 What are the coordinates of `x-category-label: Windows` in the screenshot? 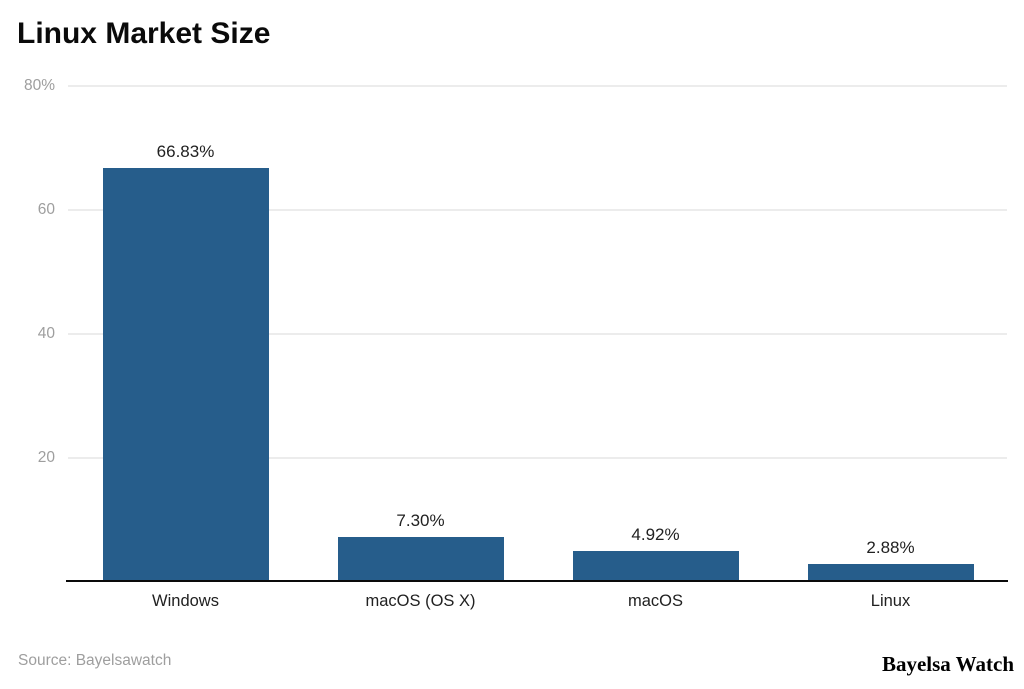 It's located at (185, 601).